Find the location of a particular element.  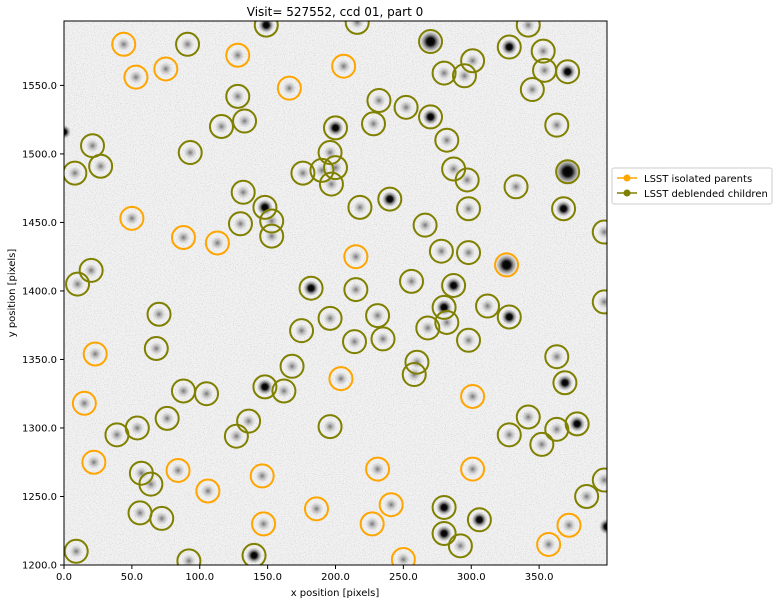

x-tick-label: 50.0 is located at coordinates (132, 577).